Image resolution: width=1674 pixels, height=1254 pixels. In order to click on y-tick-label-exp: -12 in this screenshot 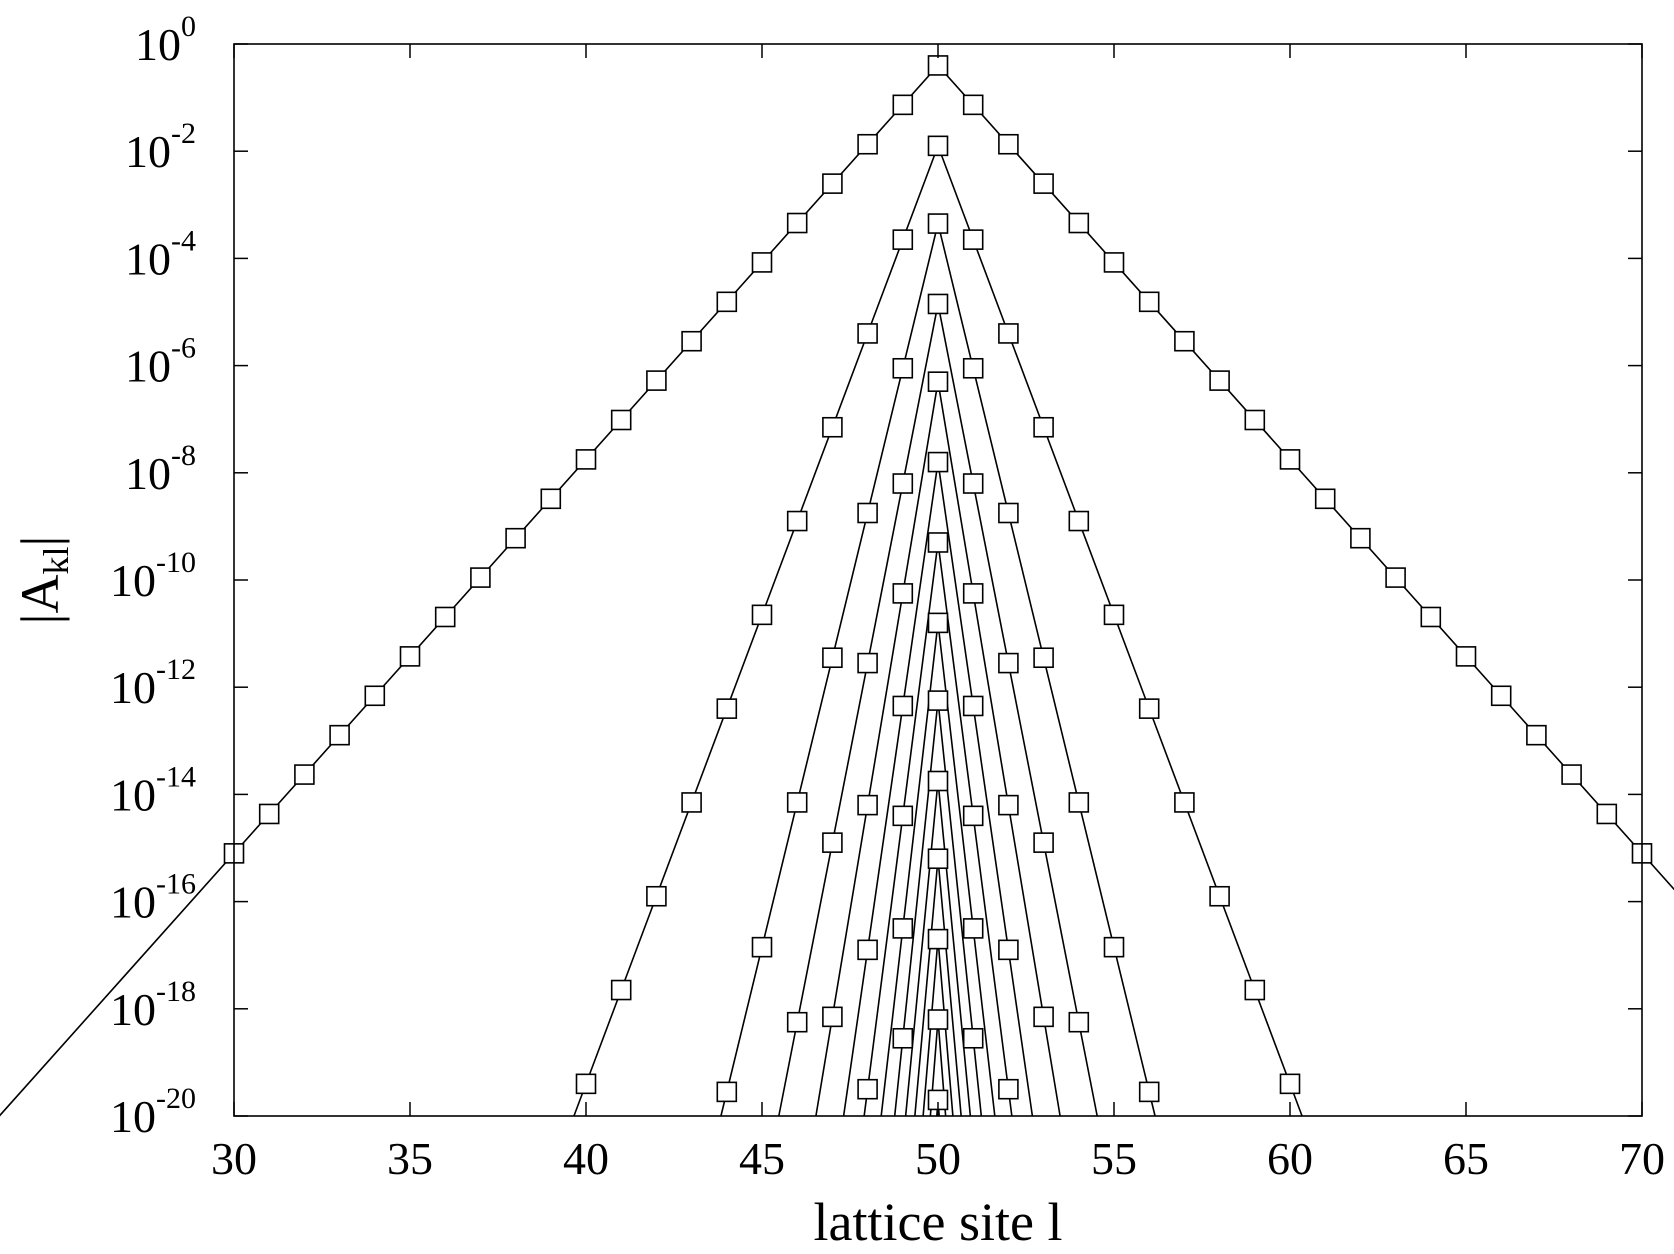, I will do `click(176, 669)`.